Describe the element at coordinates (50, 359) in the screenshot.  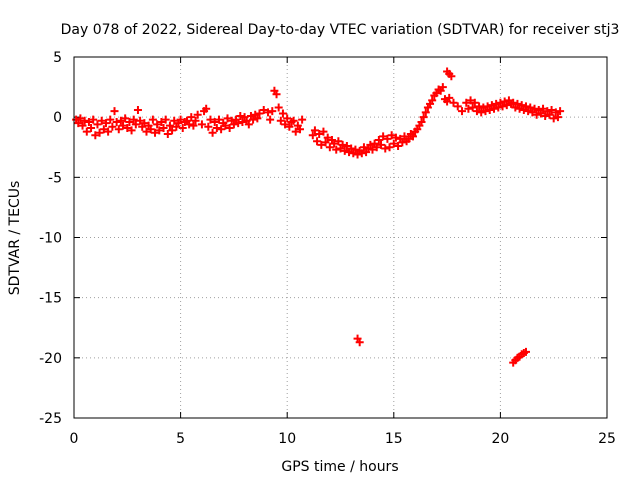
I see `y-tick-label: -20` at that location.